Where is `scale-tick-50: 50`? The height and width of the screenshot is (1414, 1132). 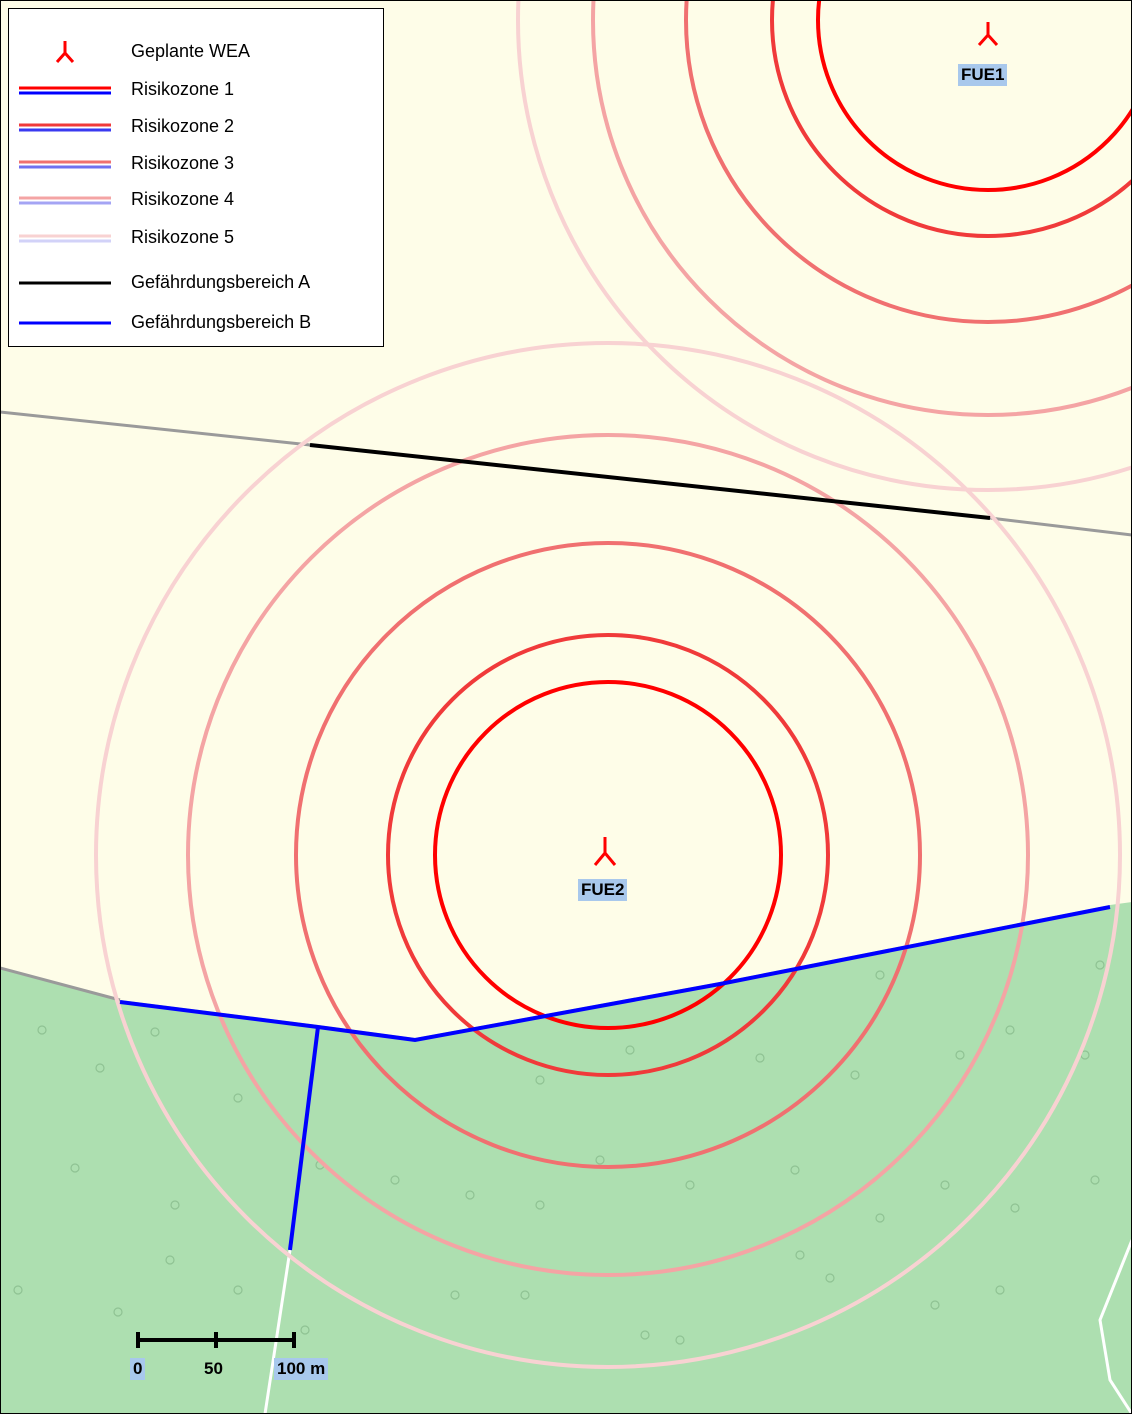 scale-tick-50: 50 is located at coordinates (213, 1368).